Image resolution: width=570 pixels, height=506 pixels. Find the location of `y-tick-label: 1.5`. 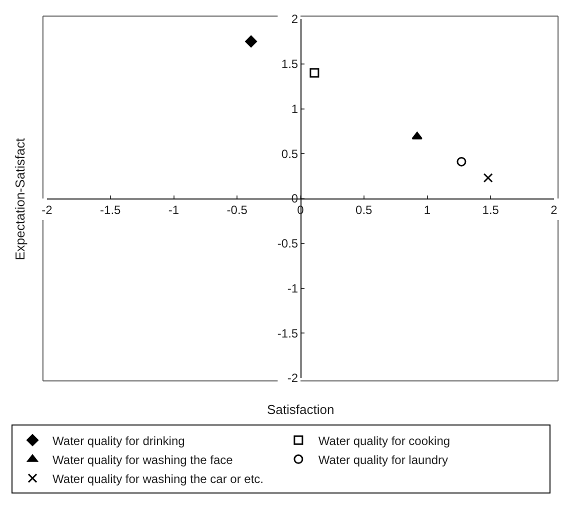

y-tick-label: 1.5 is located at coordinates (289, 64).